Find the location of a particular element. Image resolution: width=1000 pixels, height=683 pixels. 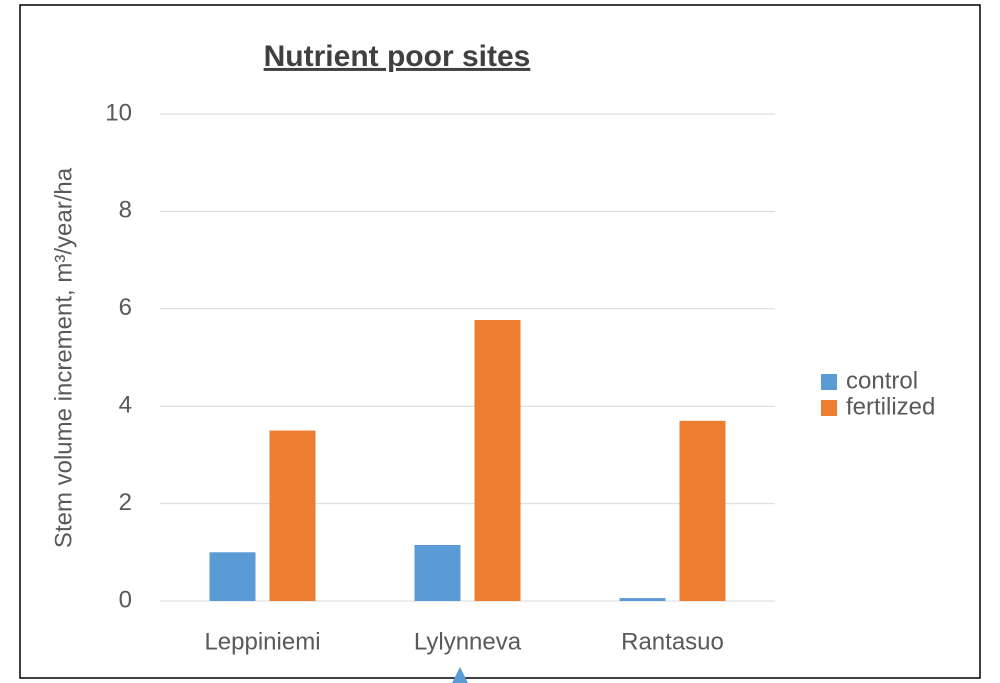

y-tick-label: 0 is located at coordinates (125, 599).